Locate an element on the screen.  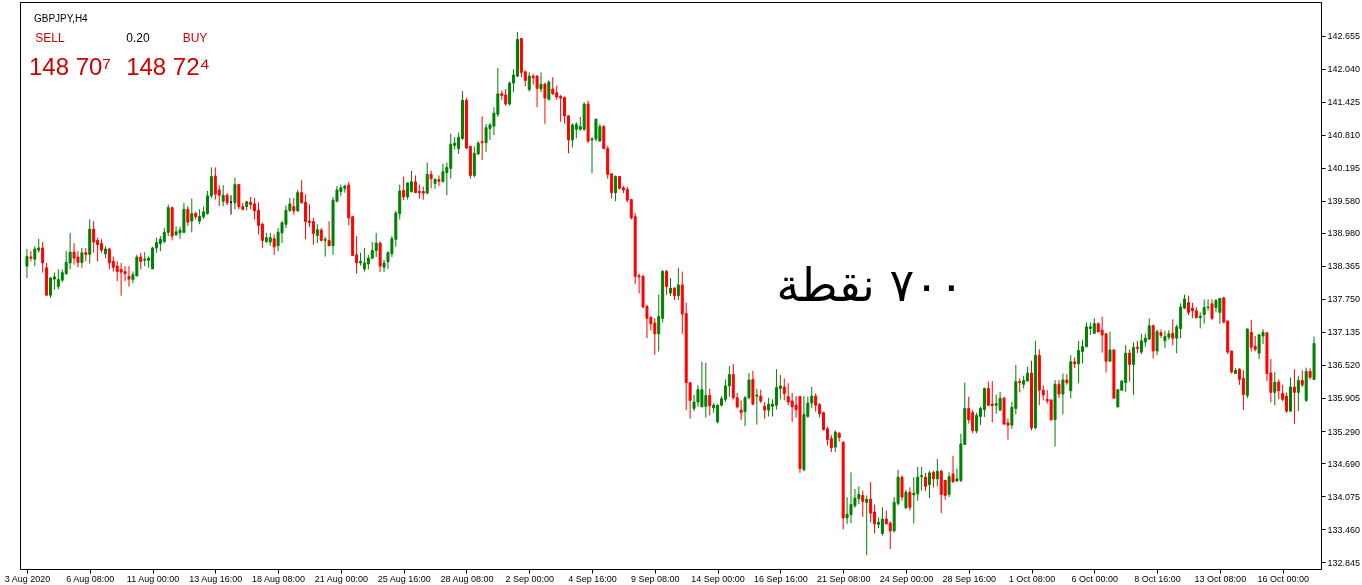
y-tick-label: 137.135 is located at coordinates (1344, 332).